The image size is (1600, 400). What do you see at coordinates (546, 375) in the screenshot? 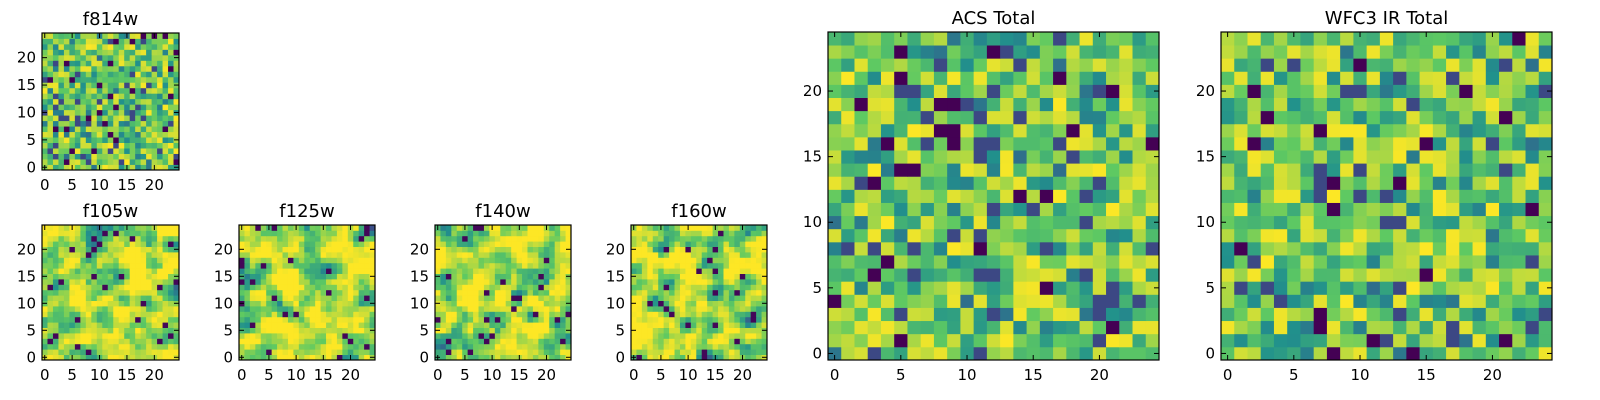
I see `x-tick-label: 20` at bounding box center [546, 375].